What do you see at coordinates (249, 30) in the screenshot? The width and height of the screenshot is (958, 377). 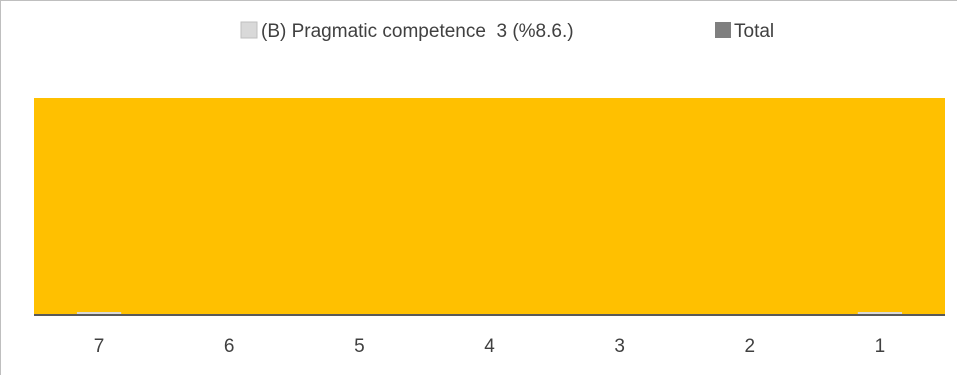 I see `legend-swatch-b` at bounding box center [249, 30].